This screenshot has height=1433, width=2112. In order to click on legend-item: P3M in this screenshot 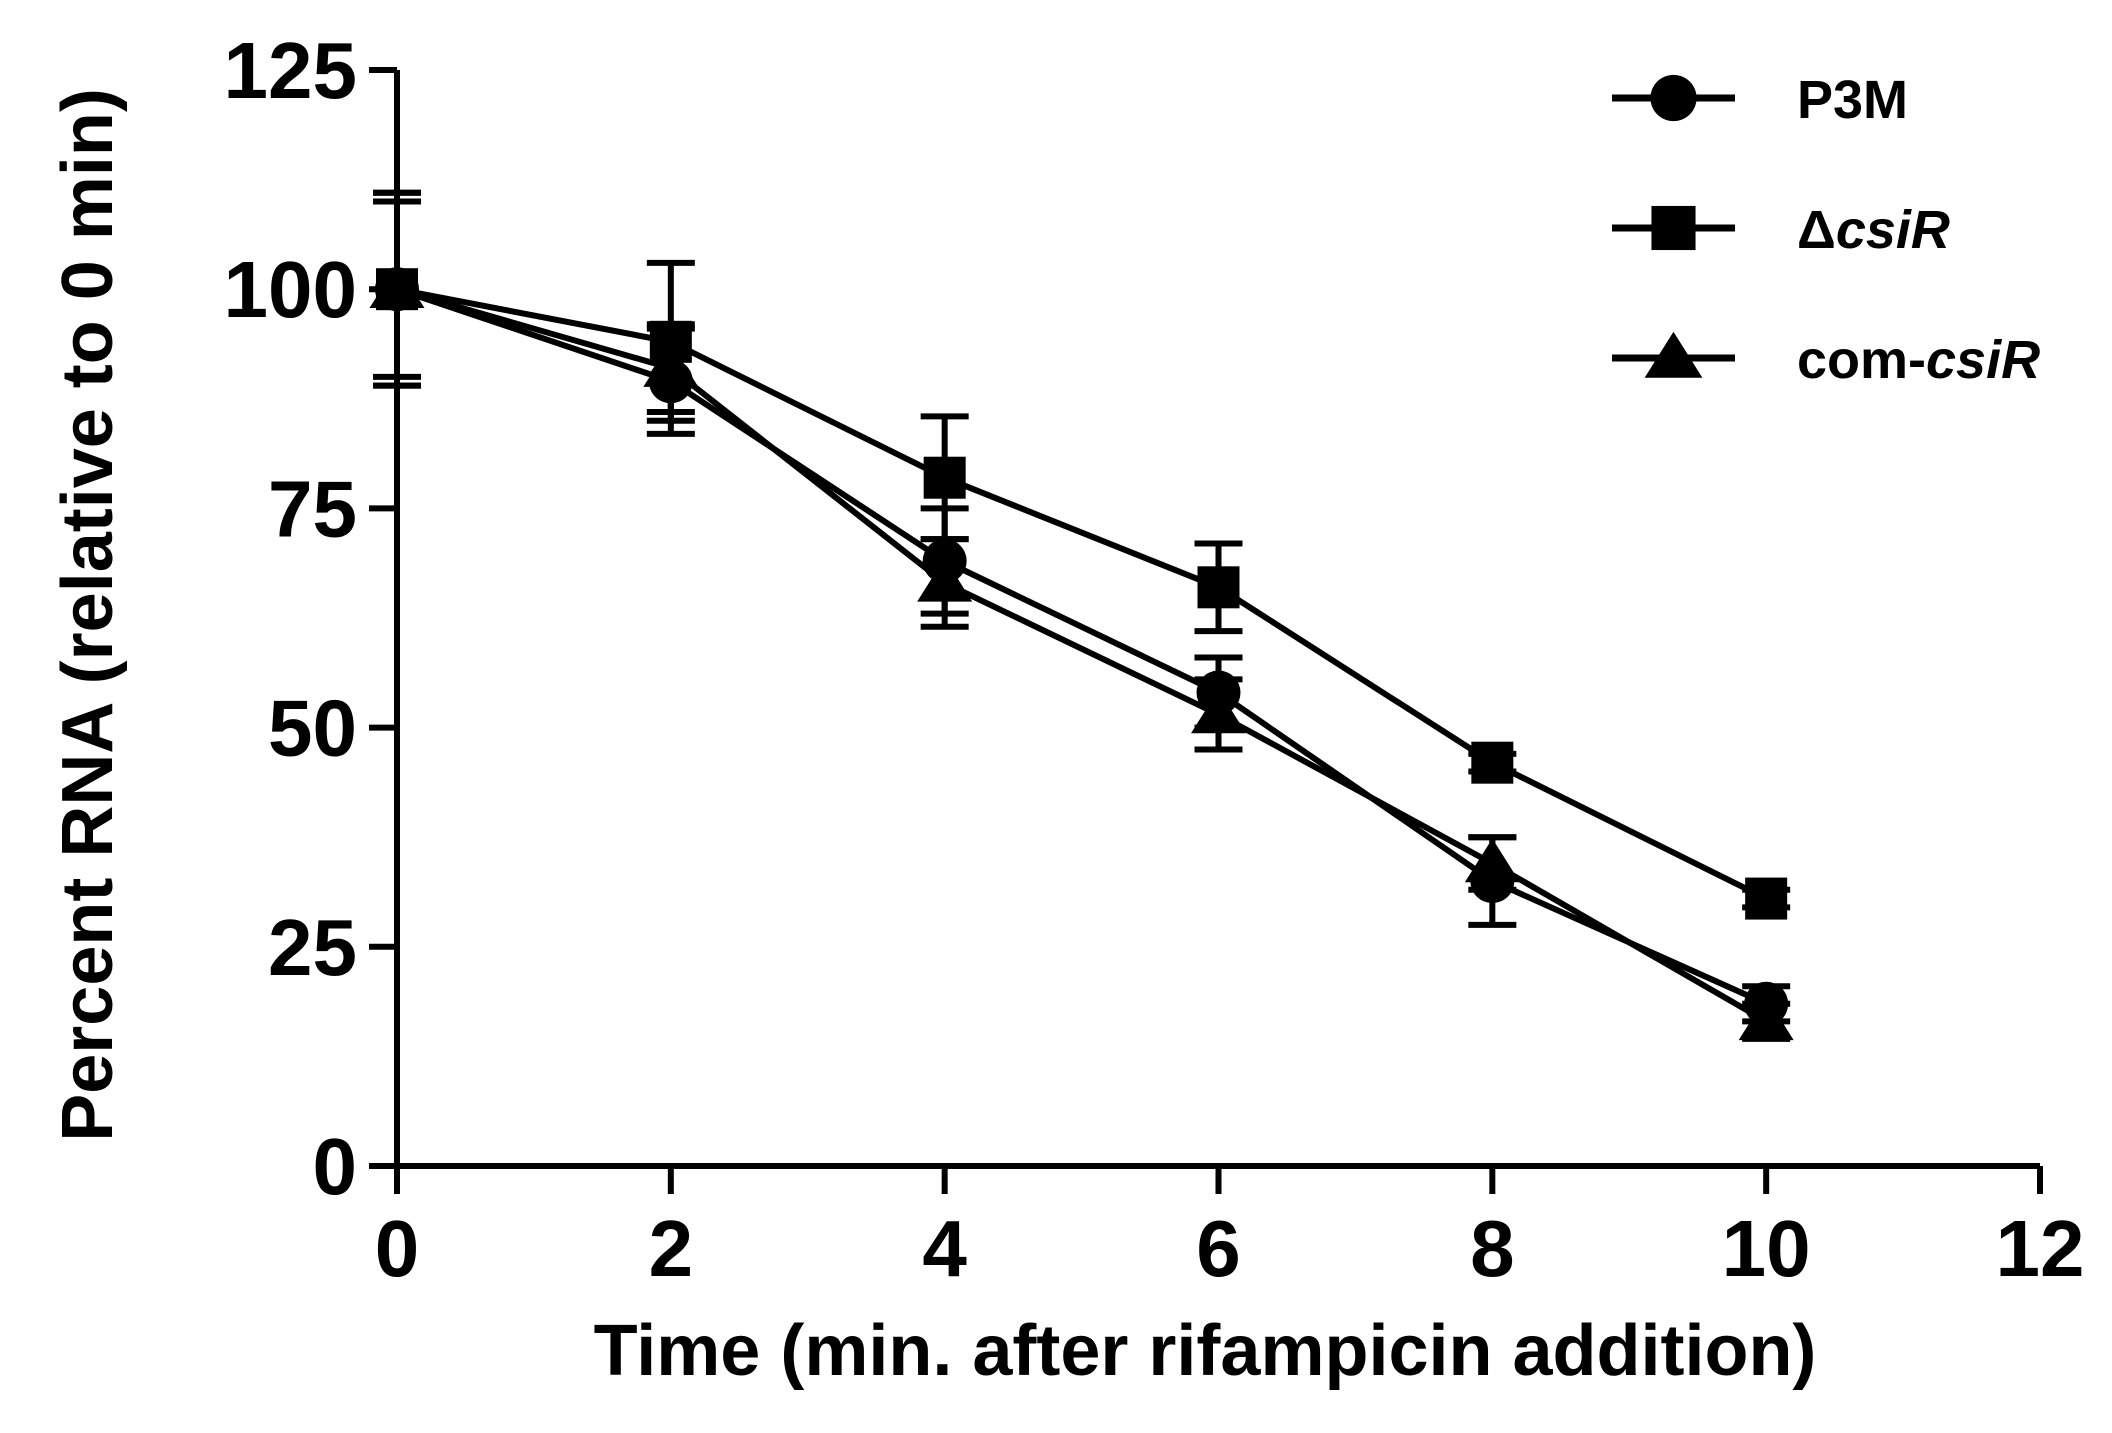, I will do `click(1760, 100)`.